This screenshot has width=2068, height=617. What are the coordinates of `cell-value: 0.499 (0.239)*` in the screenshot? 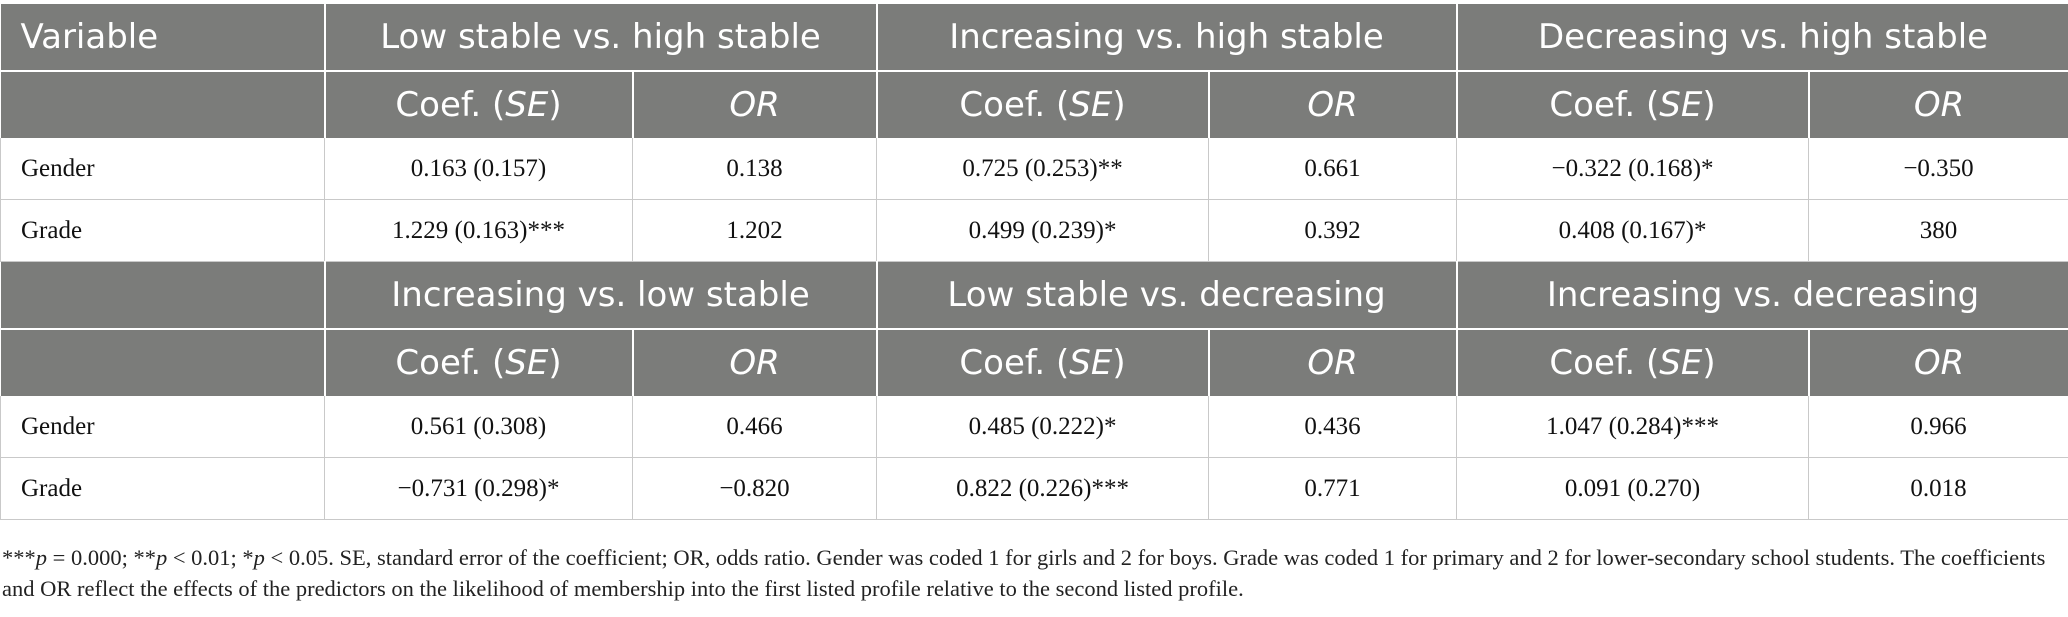 It's located at (1042, 230).